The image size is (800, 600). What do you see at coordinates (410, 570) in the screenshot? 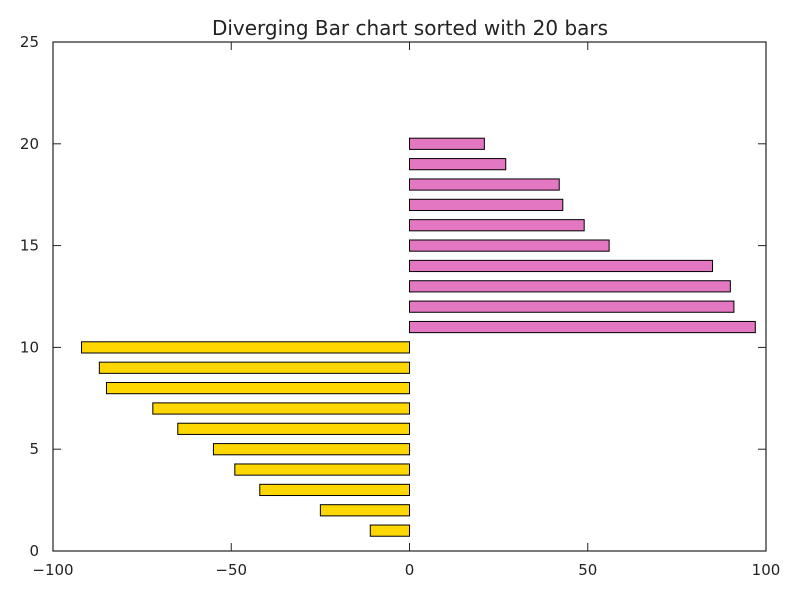
I see `x-tick-label-2: 0` at bounding box center [410, 570].